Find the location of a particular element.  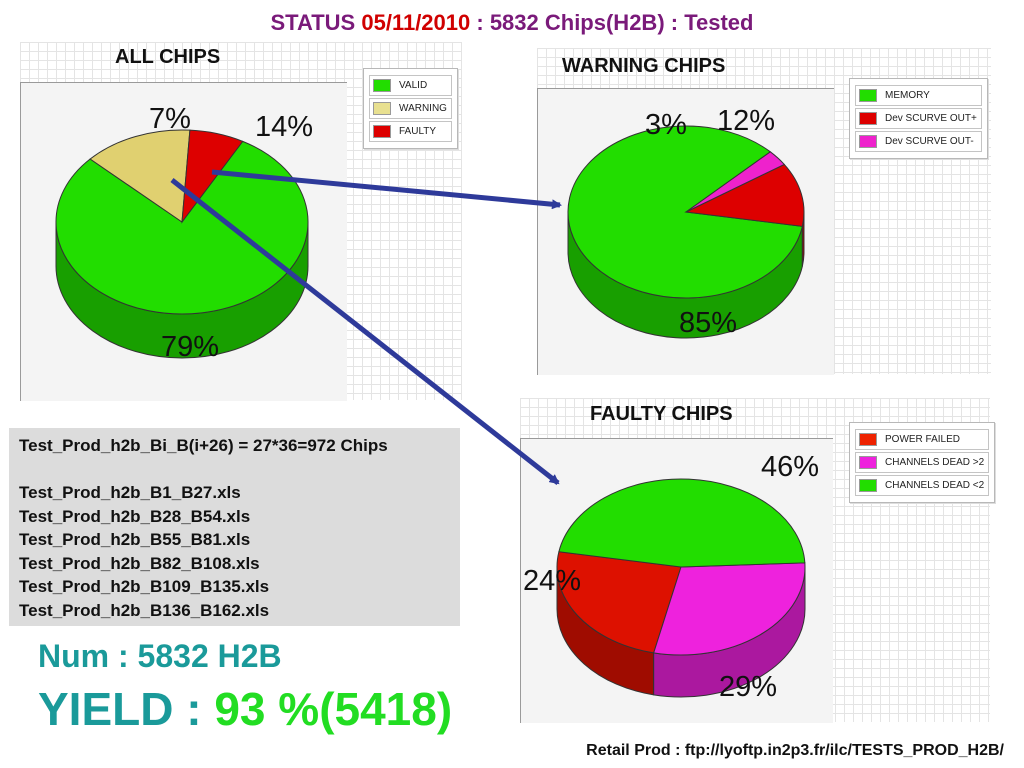

legend-swatch-valid is located at coordinates (382, 85).